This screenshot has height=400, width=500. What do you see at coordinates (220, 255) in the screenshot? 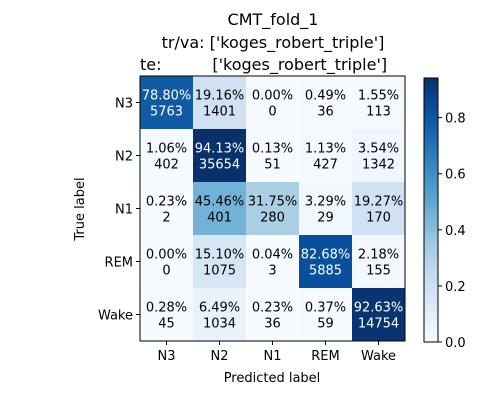
I see `cell-percent-label: 15.10%` at bounding box center [220, 255].